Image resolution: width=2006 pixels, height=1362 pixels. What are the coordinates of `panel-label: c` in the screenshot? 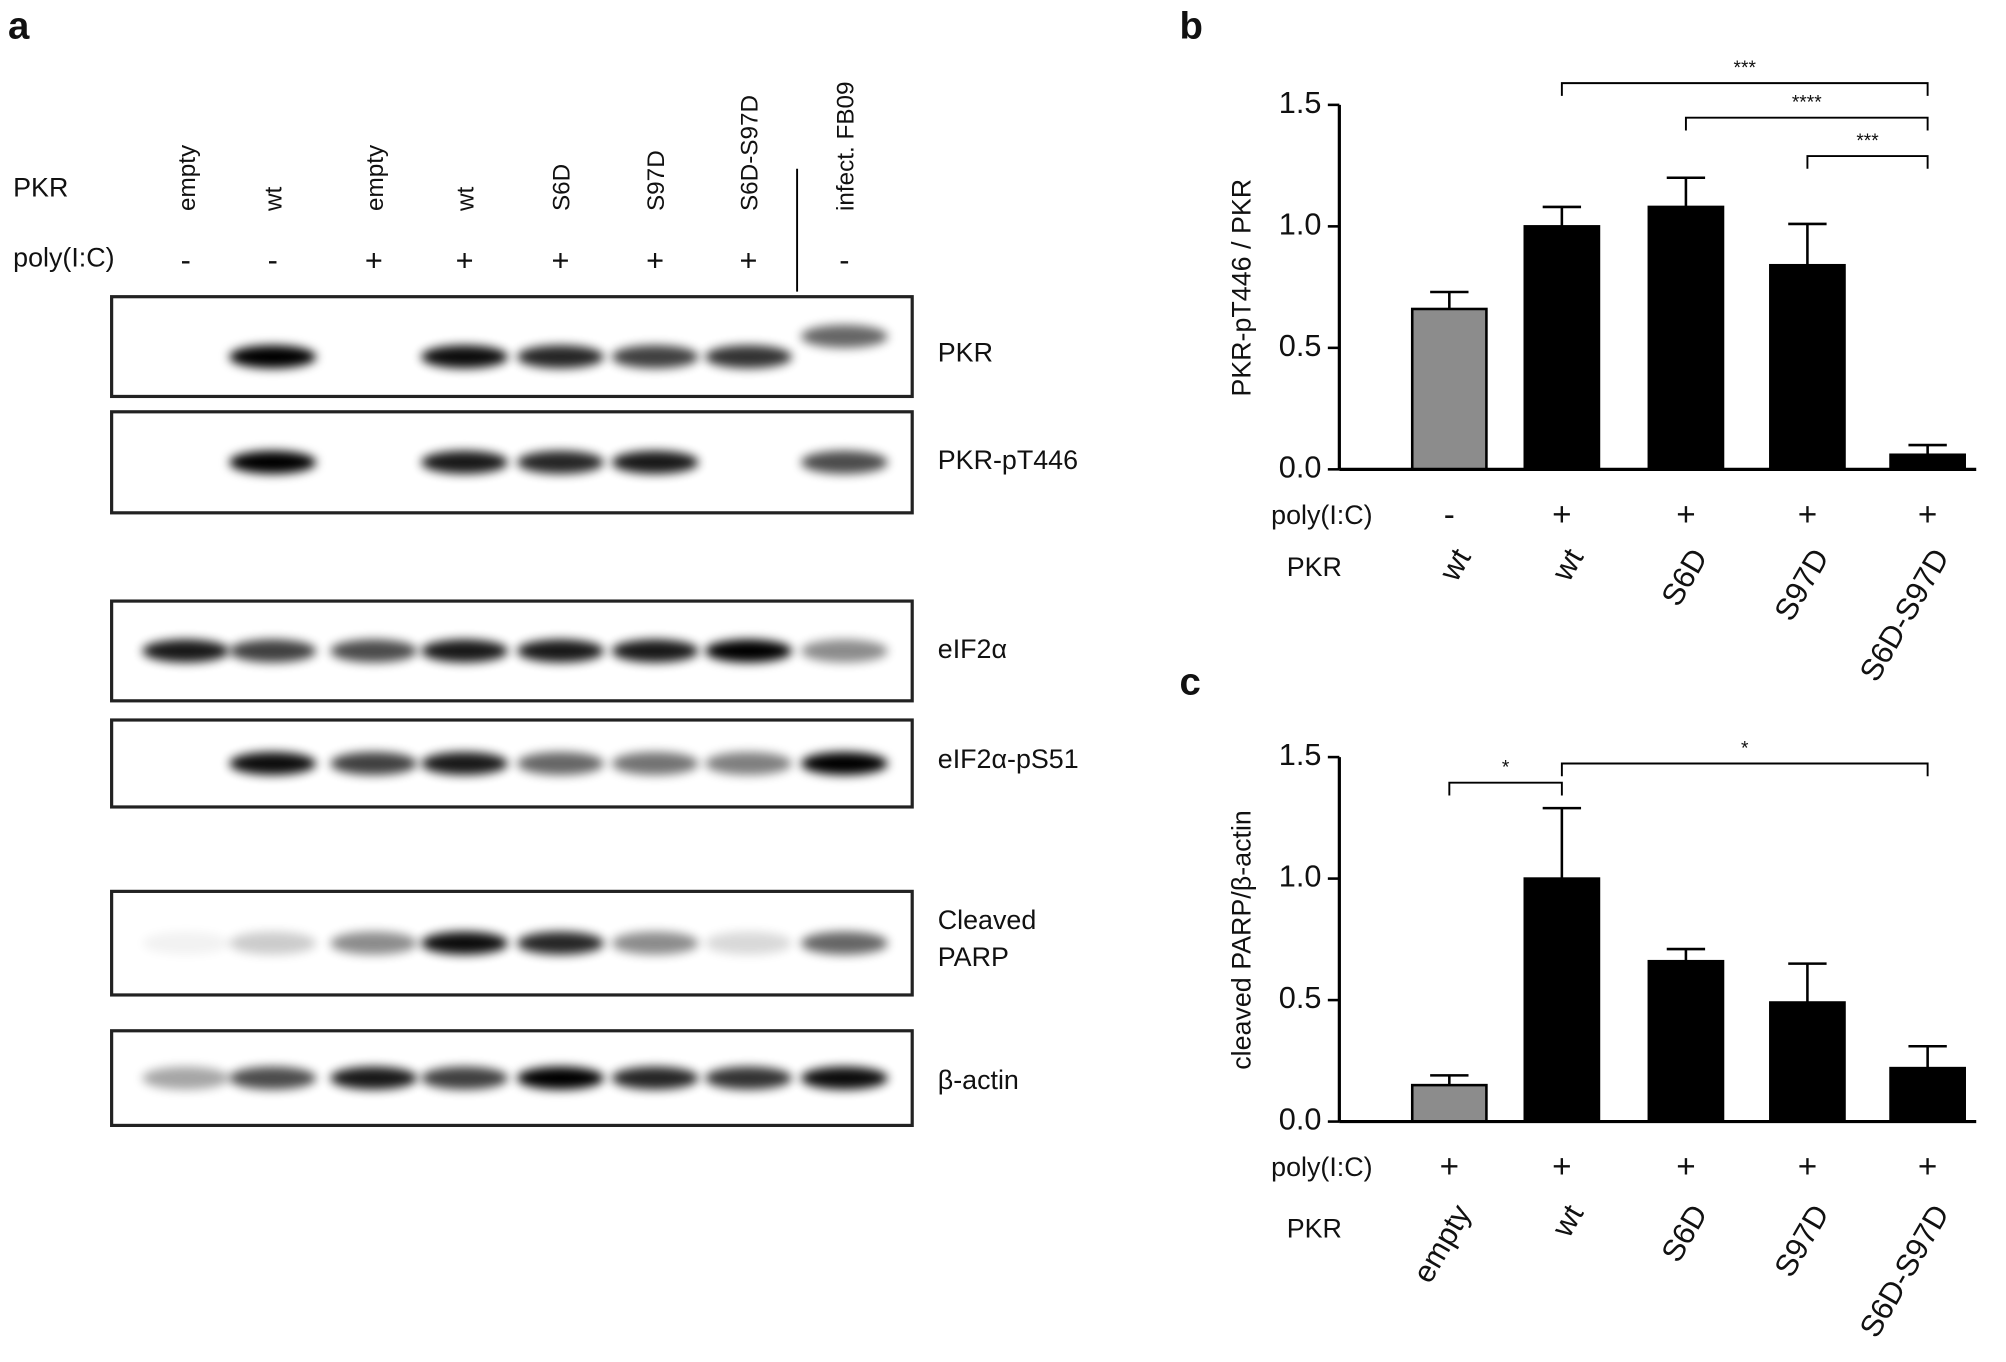 It's located at (1189, 681).